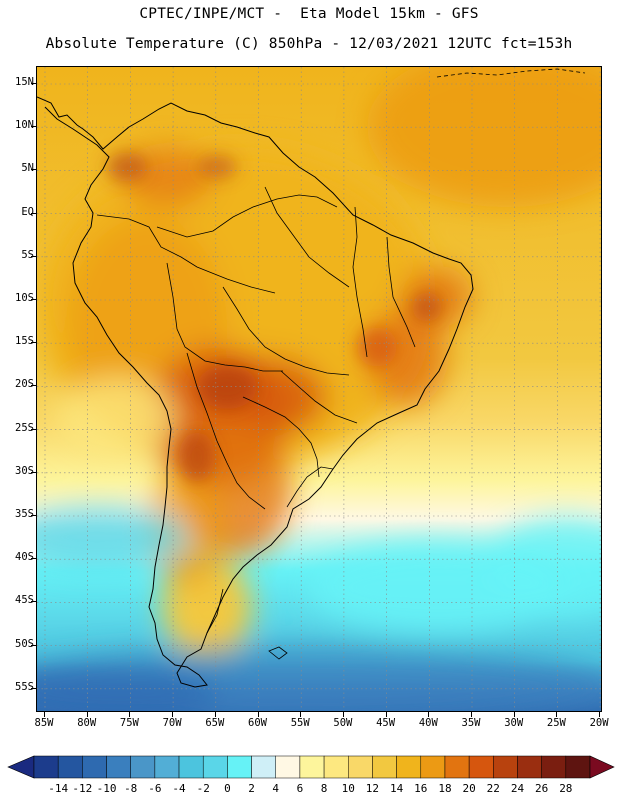 The image size is (618, 800). I want to click on lat-tick-label: 15S, so click(24, 341).